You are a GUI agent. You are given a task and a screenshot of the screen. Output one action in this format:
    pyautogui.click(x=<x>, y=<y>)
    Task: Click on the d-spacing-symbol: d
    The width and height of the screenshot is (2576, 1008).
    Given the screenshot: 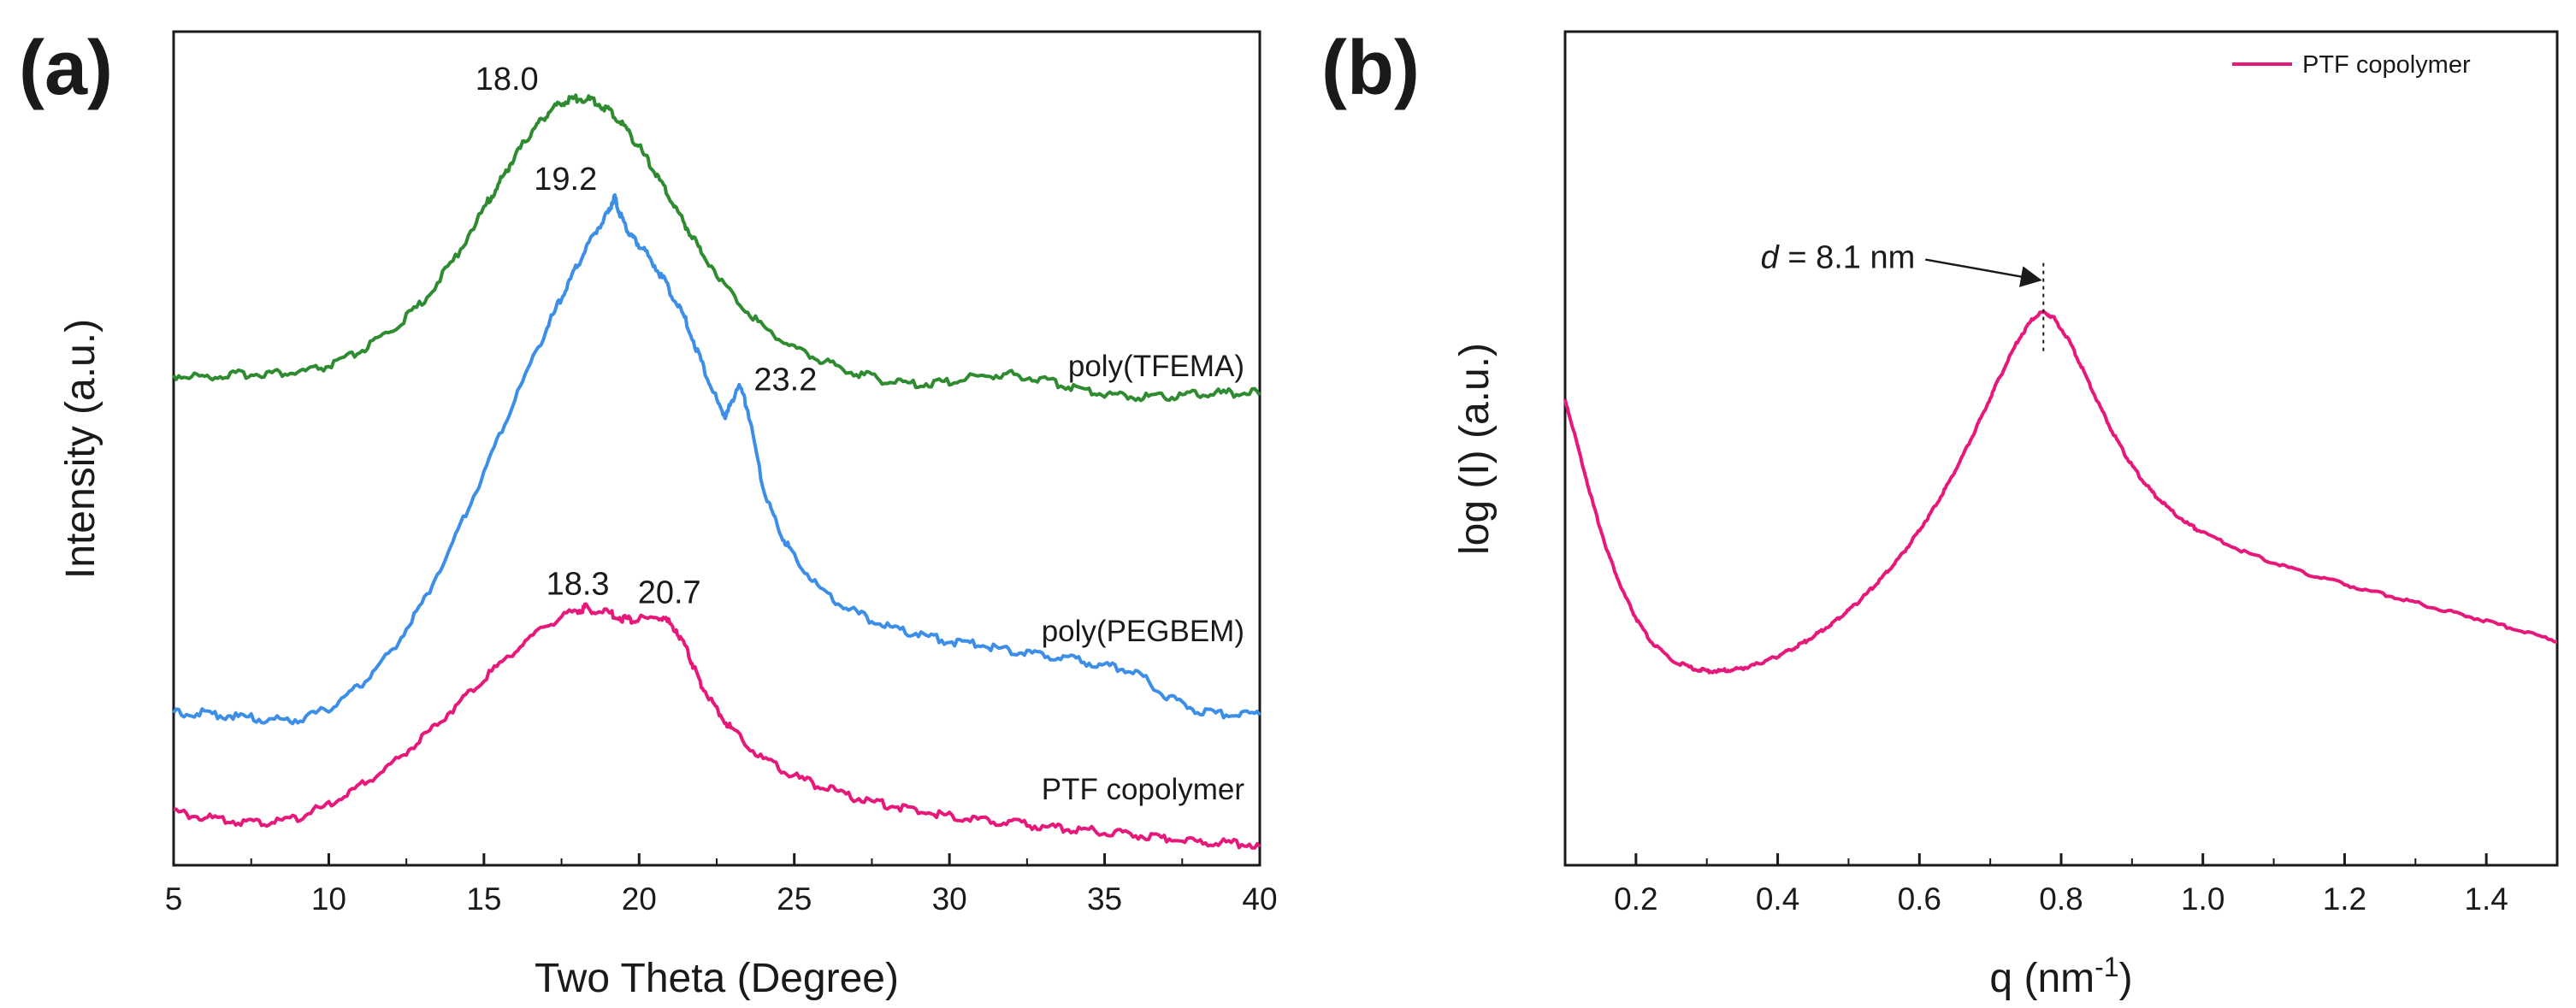 What is the action you would take?
    pyautogui.click(x=1771, y=258)
    